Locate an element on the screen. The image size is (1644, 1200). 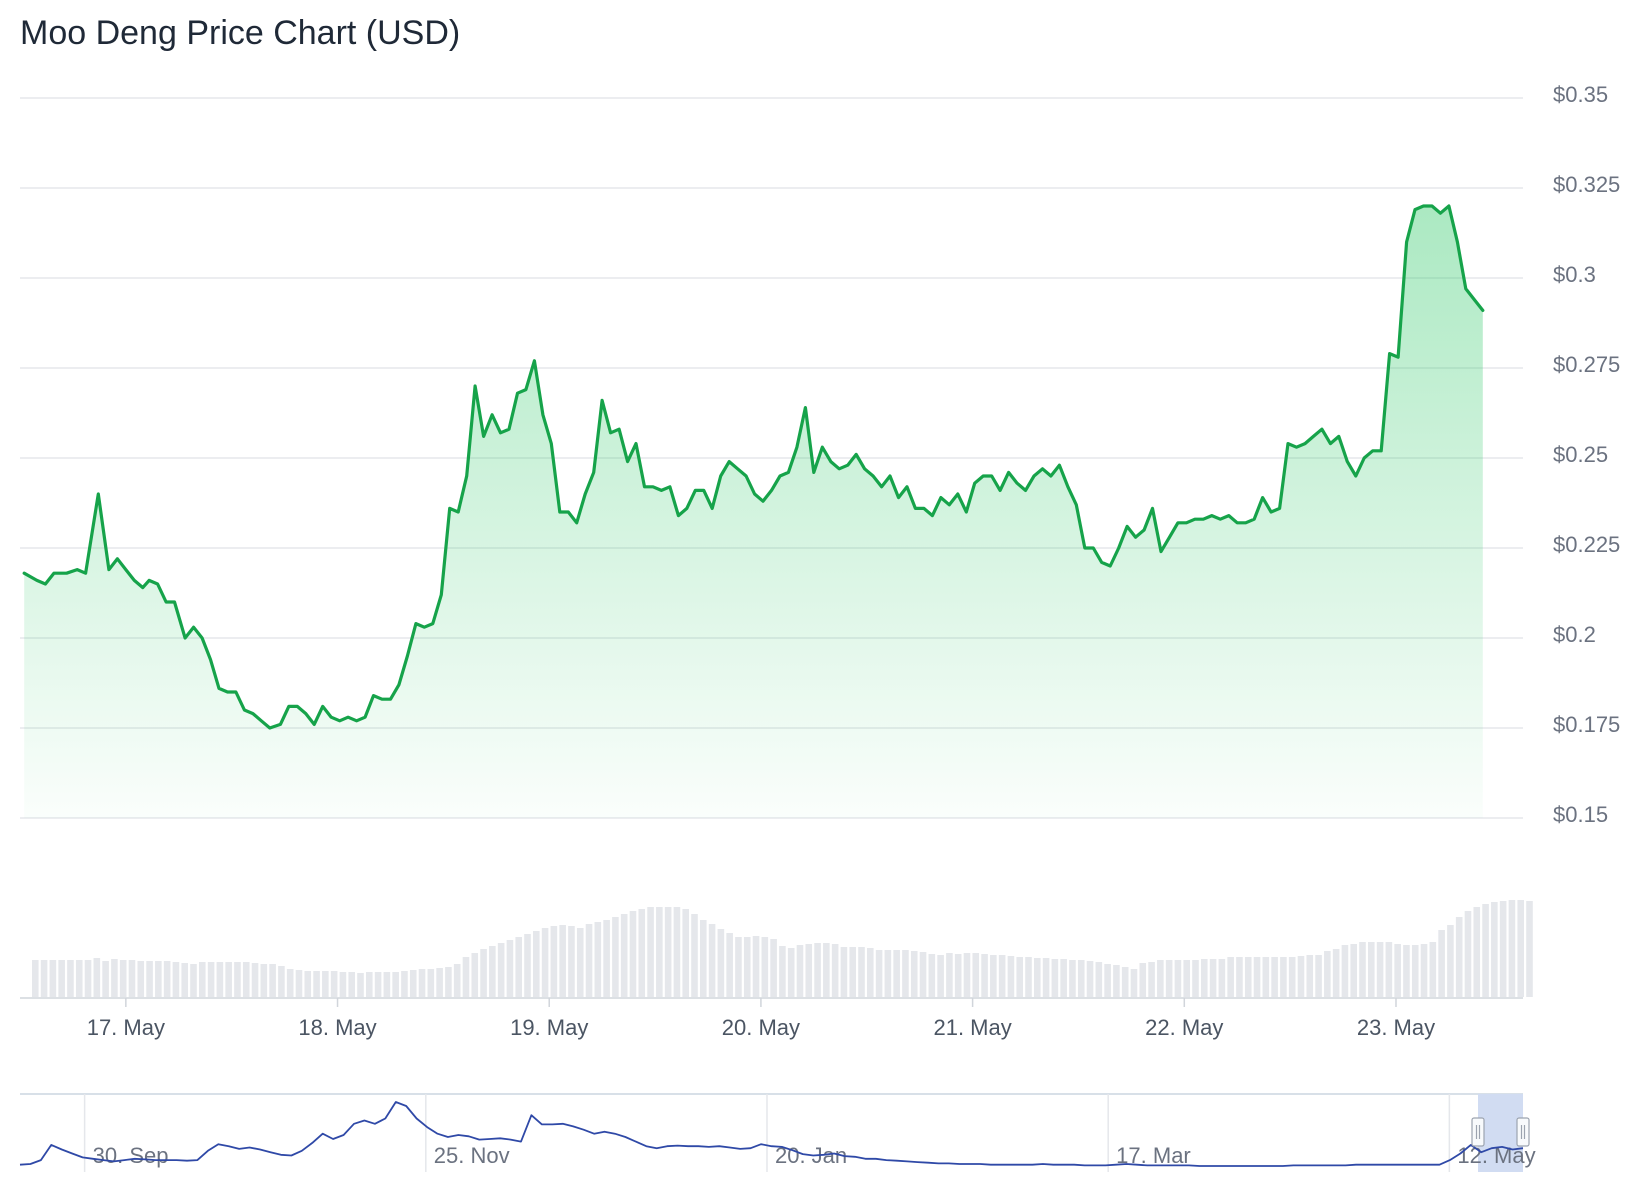
y-tick-label: $0.325 is located at coordinates (1586, 184).